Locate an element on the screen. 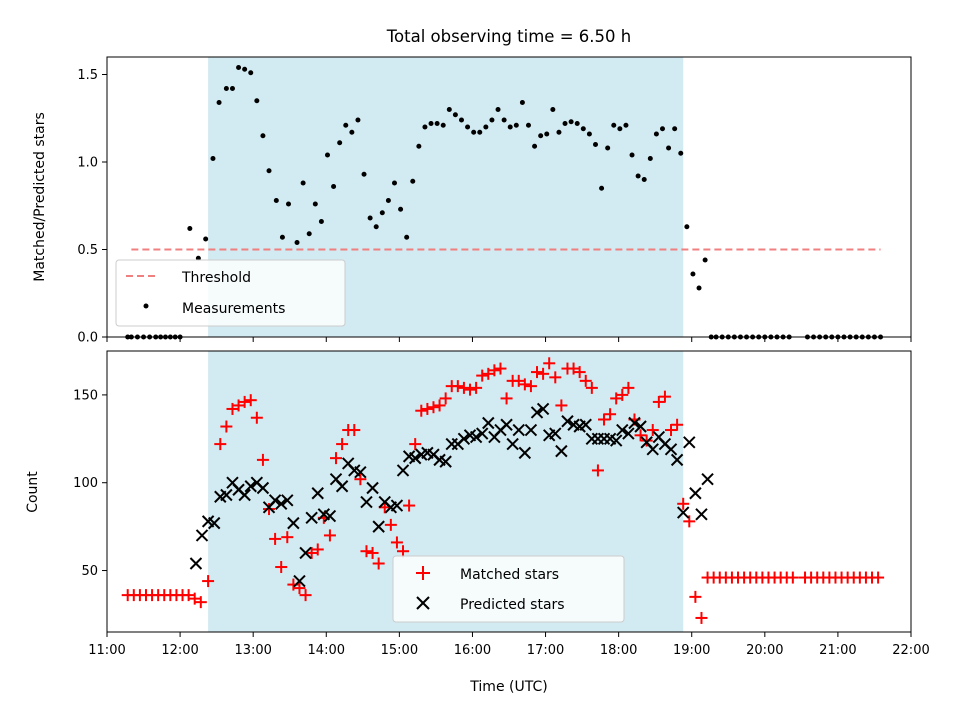 The height and width of the screenshot is (720, 960). bottom-xtick-label-4: 15:00 is located at coordinates (399, 650).